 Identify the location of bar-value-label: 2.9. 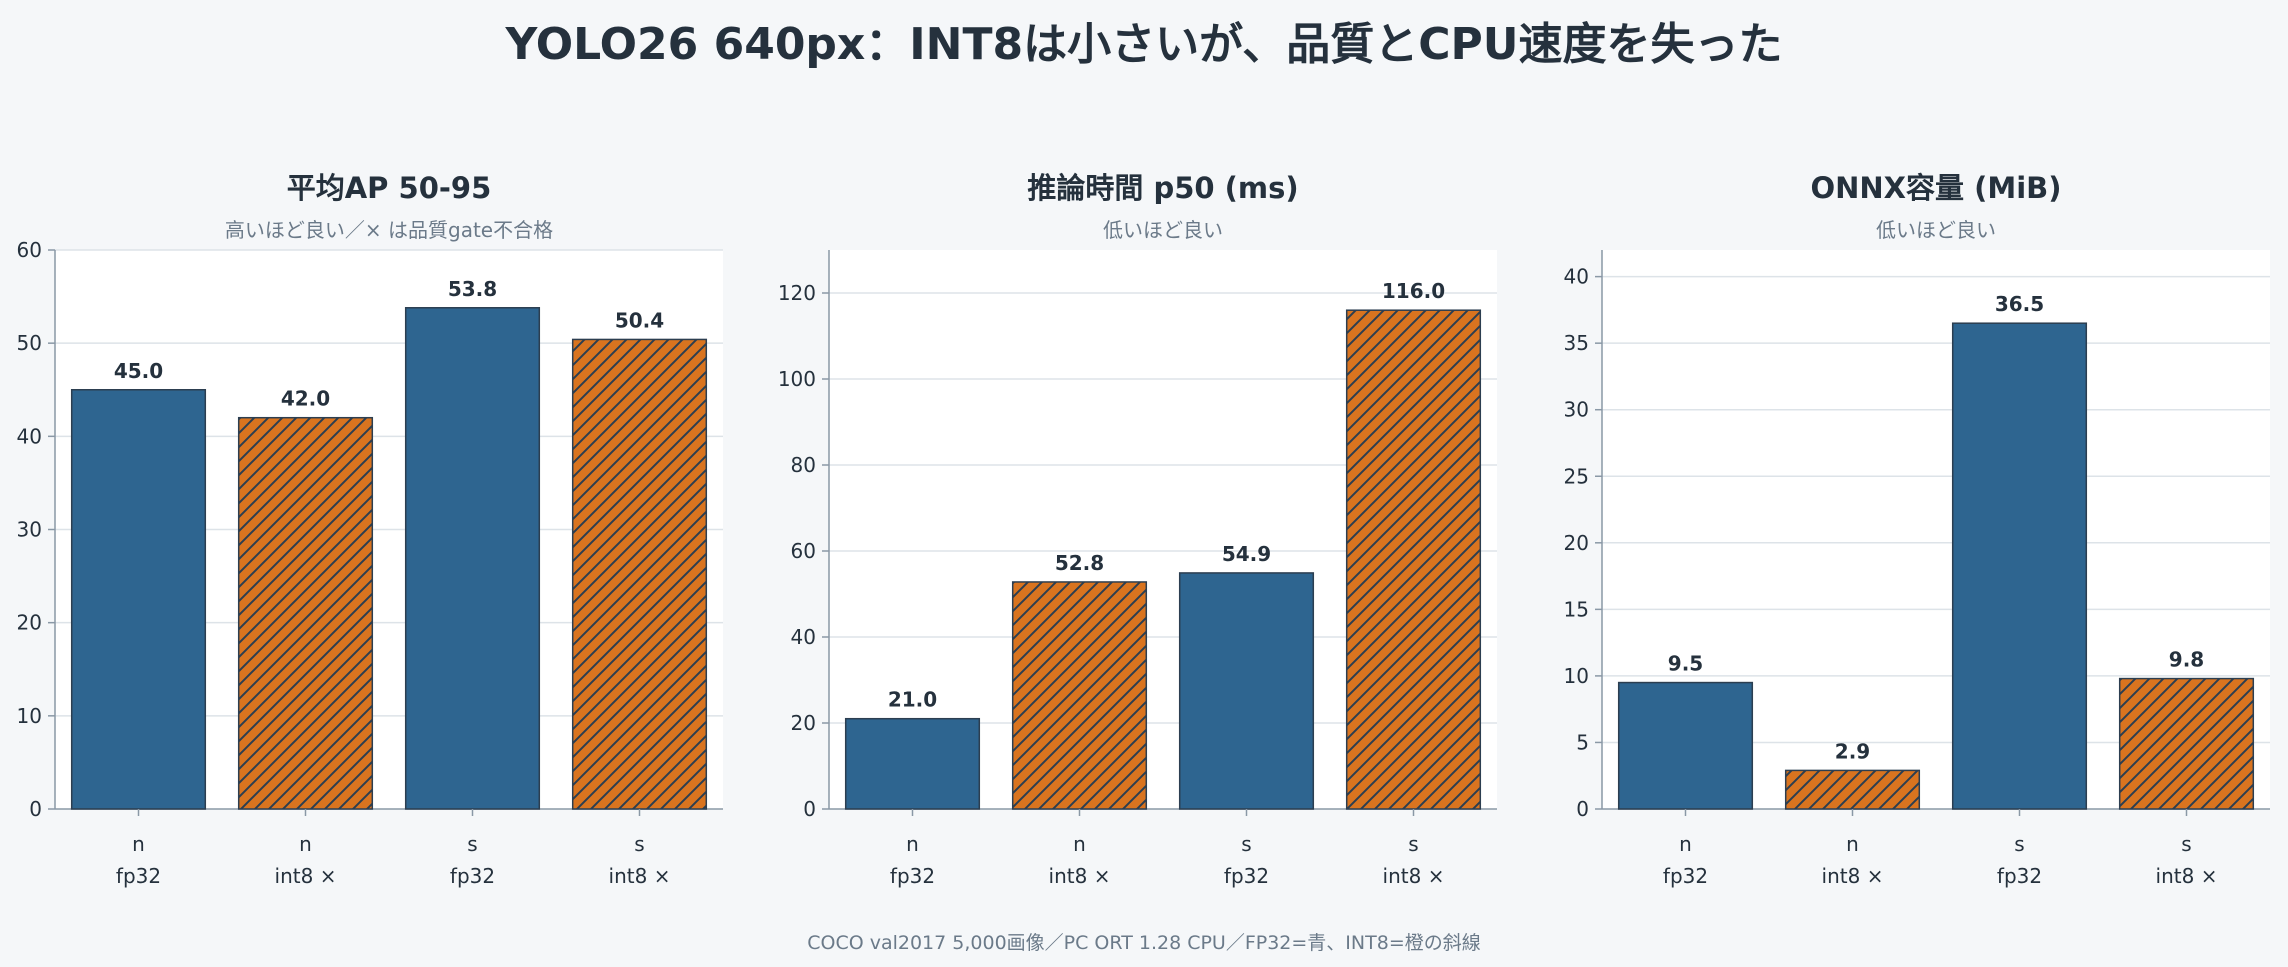
(1852, 751).